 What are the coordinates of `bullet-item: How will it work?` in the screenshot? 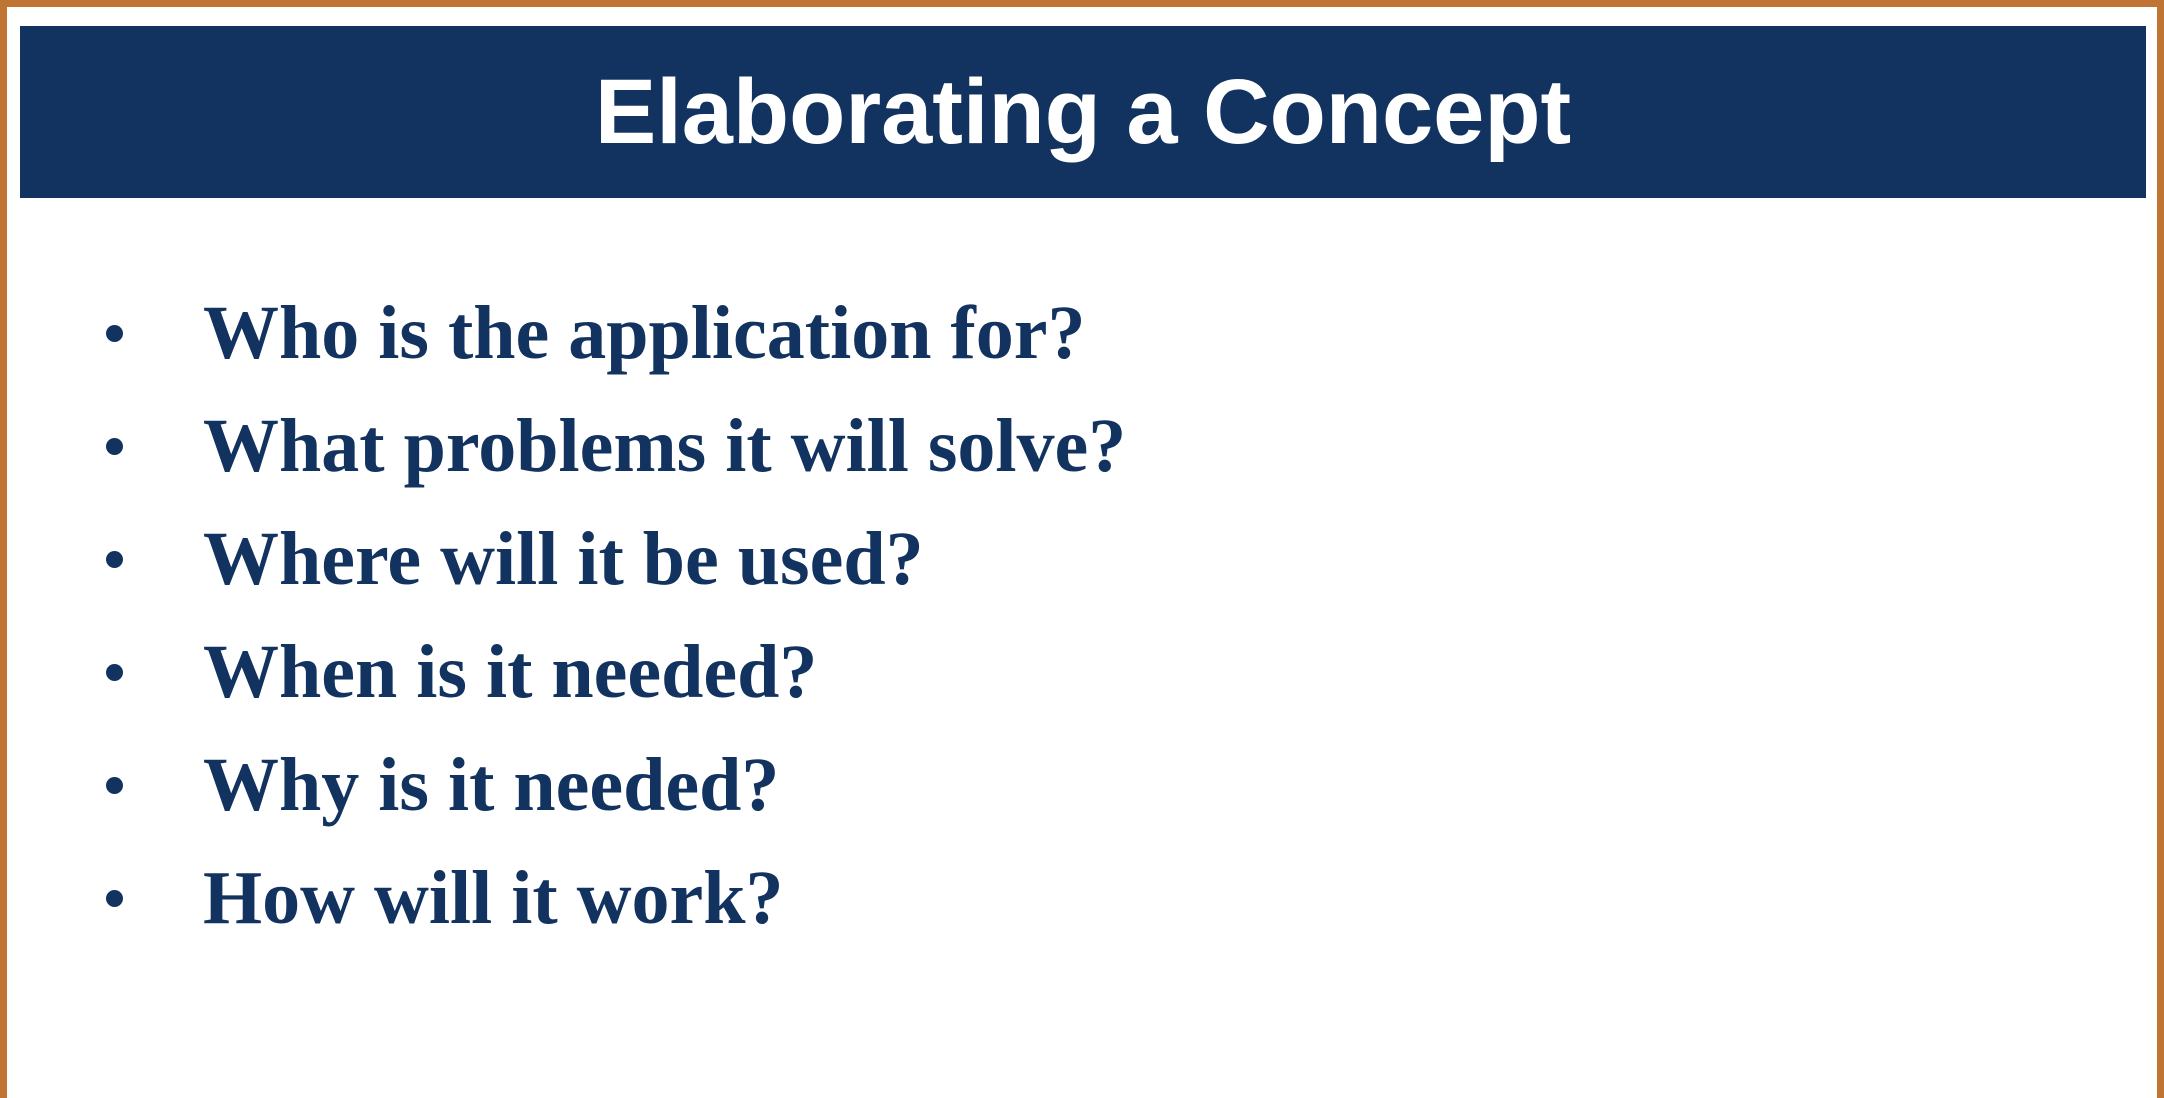 It's located at (611, 898).